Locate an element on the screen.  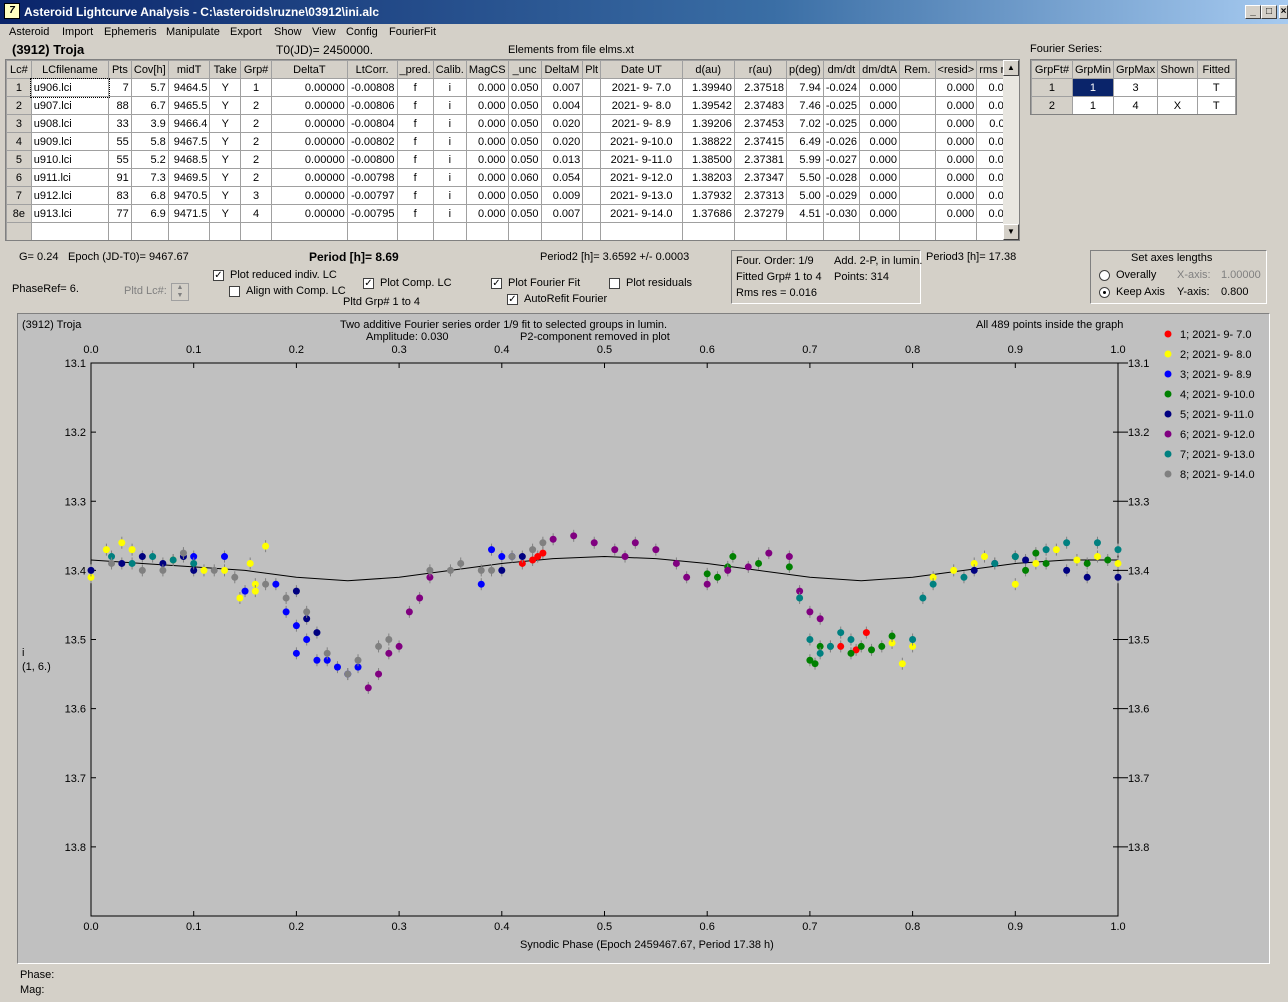
row-header: 4 is located at coordinates (19, 141).